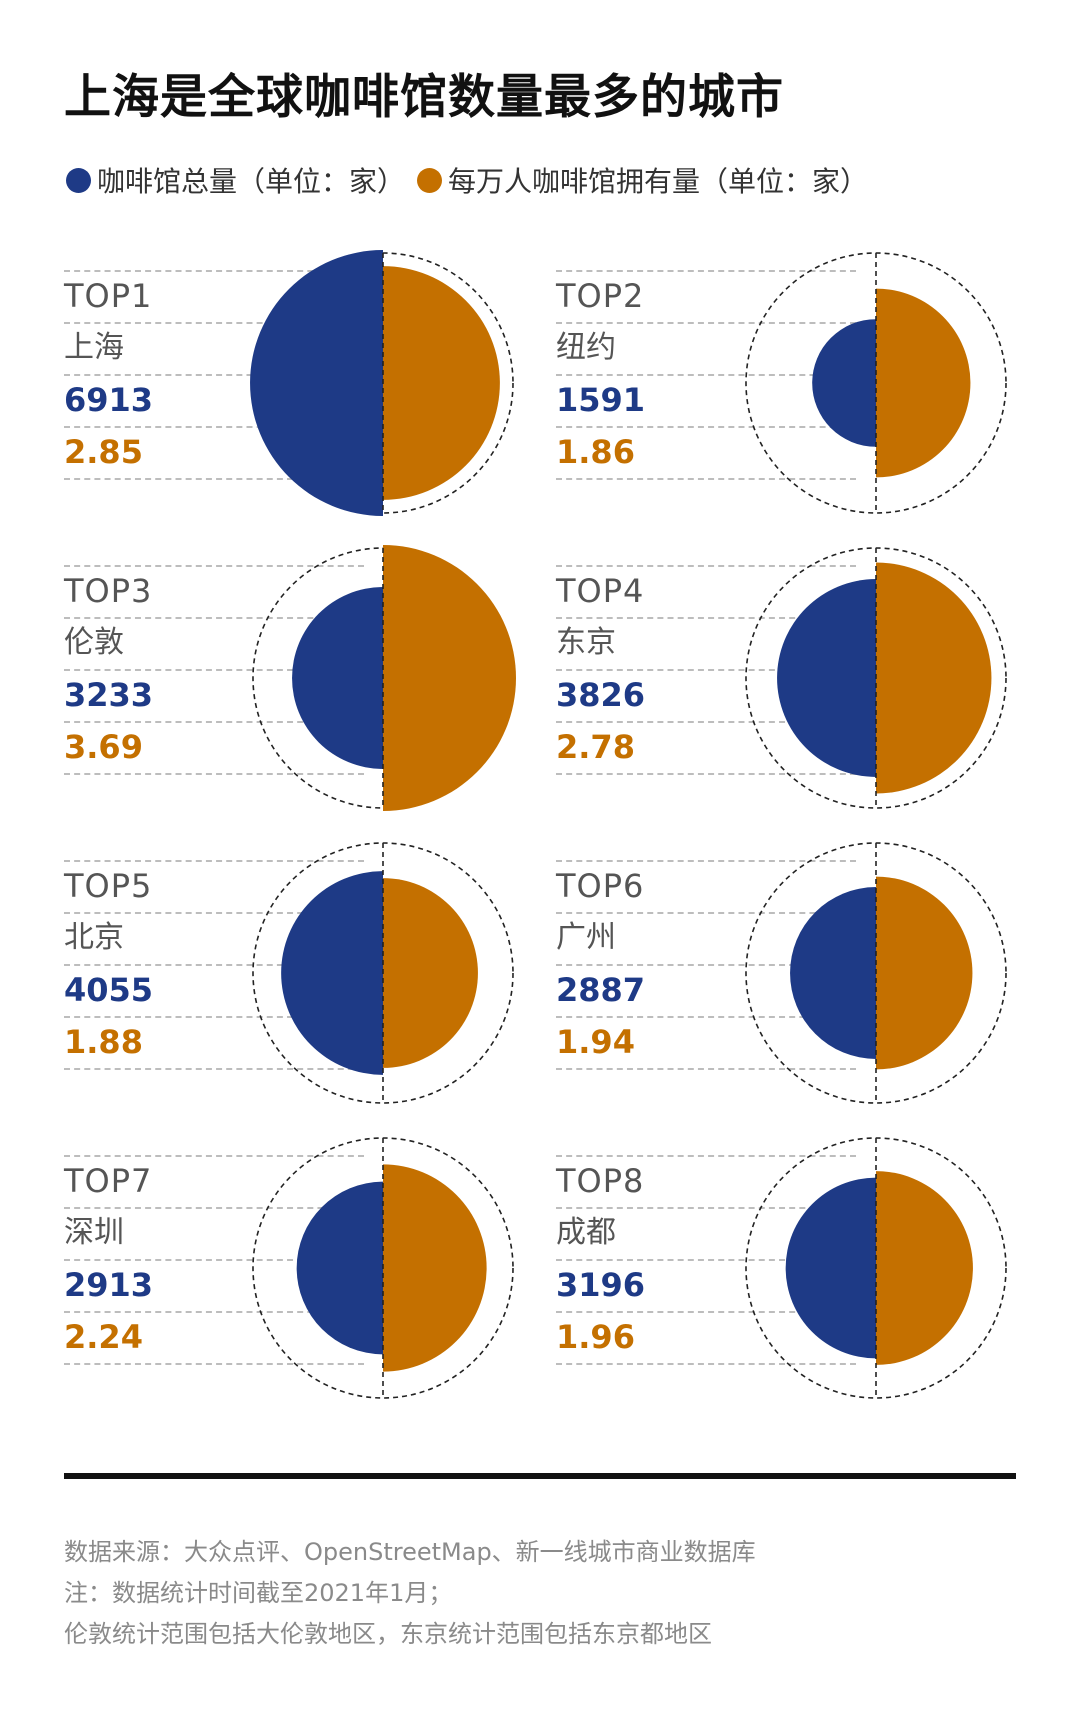  What do you see at coordinates (279, 1290) in the screenshot?
I see `city-cell: TOP7 深圳 2913 2.24` at bounding box center [279, 1290].